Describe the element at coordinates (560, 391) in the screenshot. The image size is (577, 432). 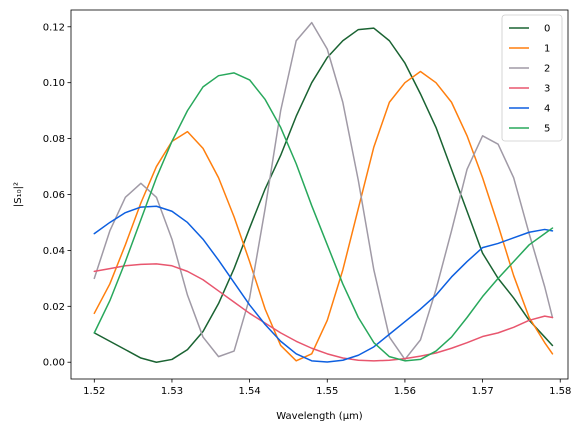
I see `x-tick-label: 1.58` at that location.